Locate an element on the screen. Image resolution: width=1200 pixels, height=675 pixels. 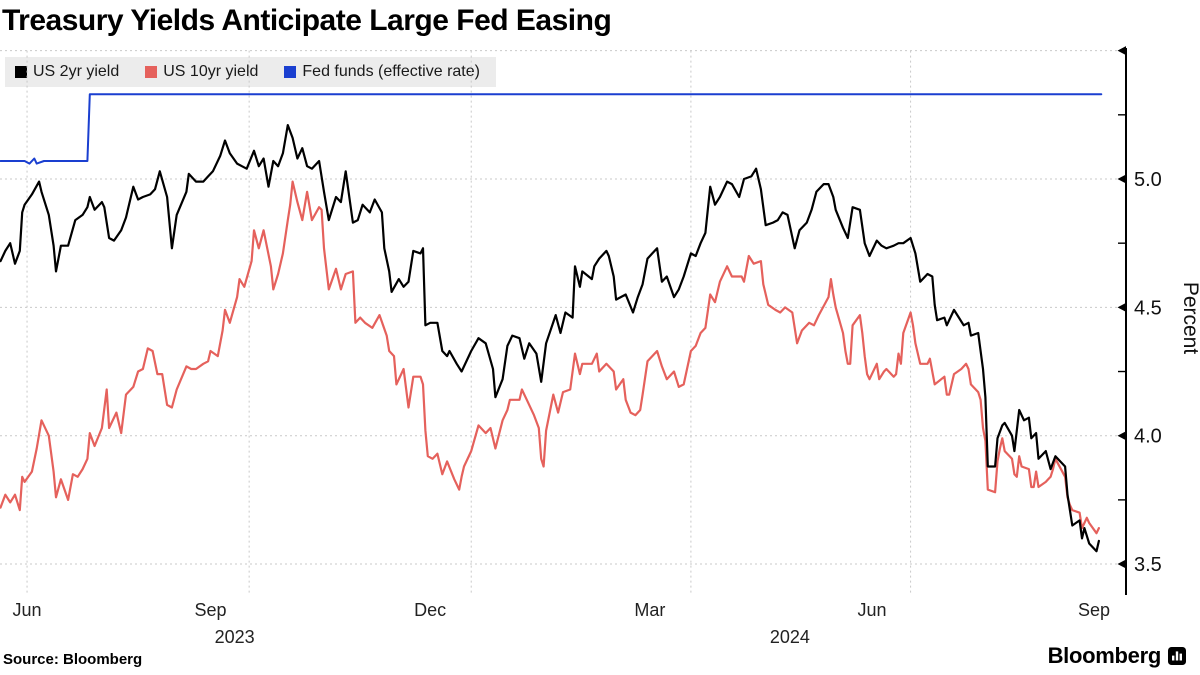
bloomberg-logo: Bloomberg is located at coordinates (1117, 656).